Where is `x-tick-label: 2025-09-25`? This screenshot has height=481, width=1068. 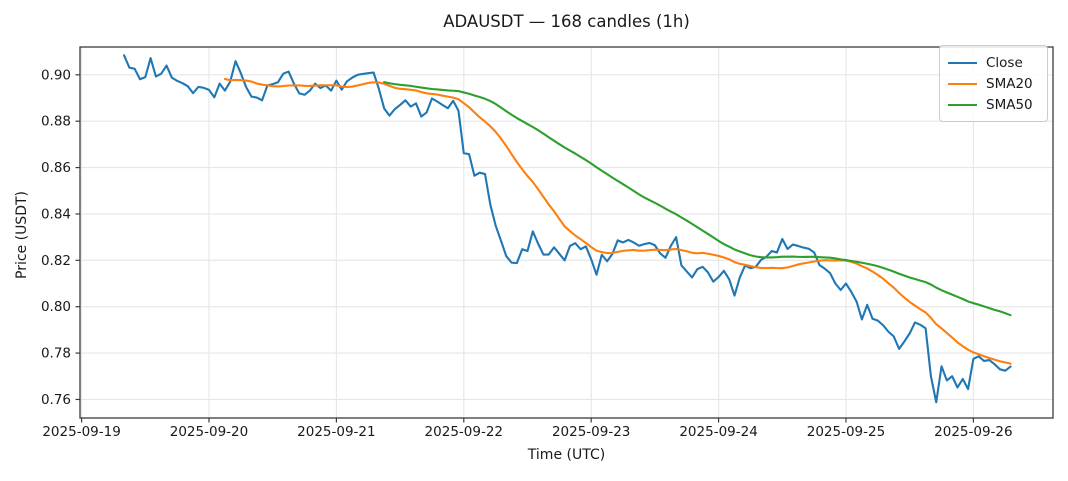
x-tick-label: 2025-09-25 is located at coordinates (846, 432).